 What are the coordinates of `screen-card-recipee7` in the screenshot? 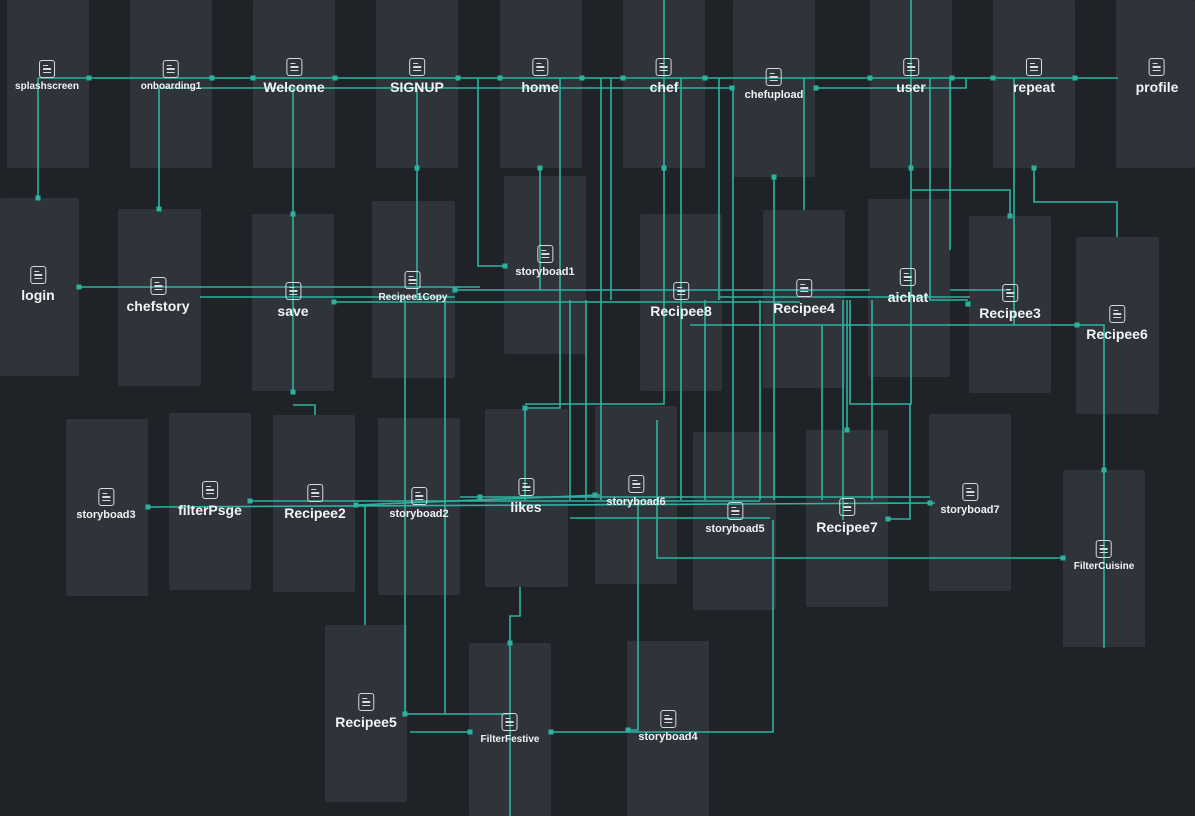 It's located at (847, 518).